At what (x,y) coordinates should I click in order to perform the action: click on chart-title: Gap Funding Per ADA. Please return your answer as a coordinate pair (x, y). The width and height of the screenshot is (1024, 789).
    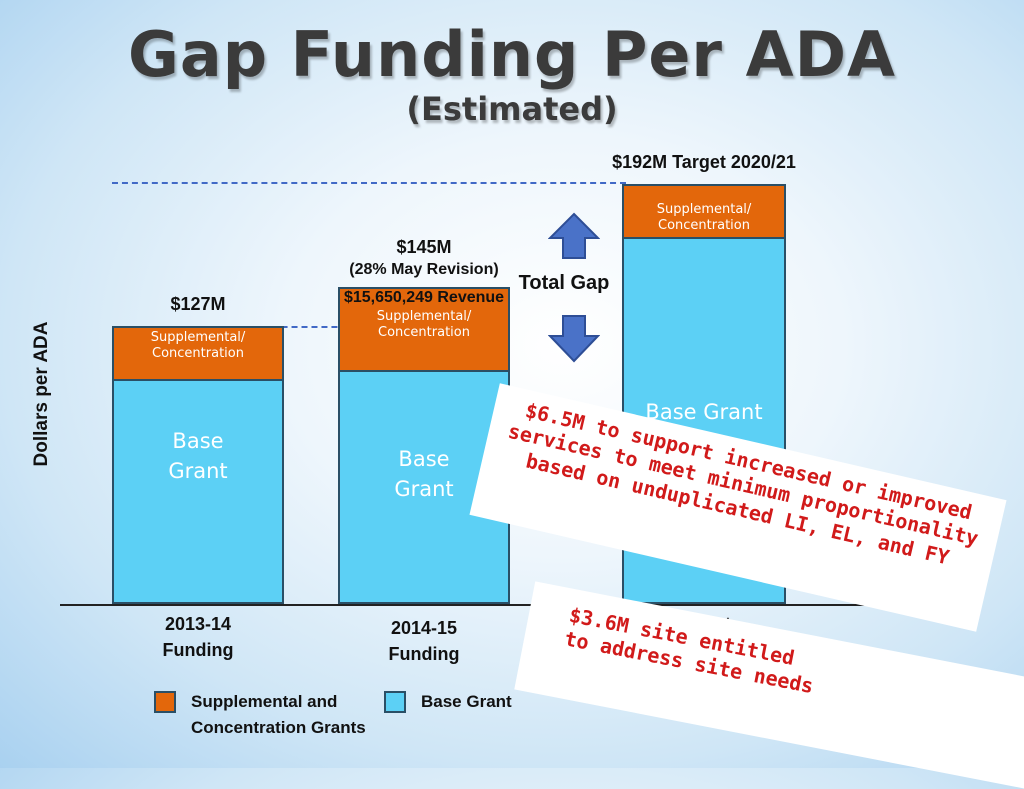
    Looking at the image, I should click on (512, 54).